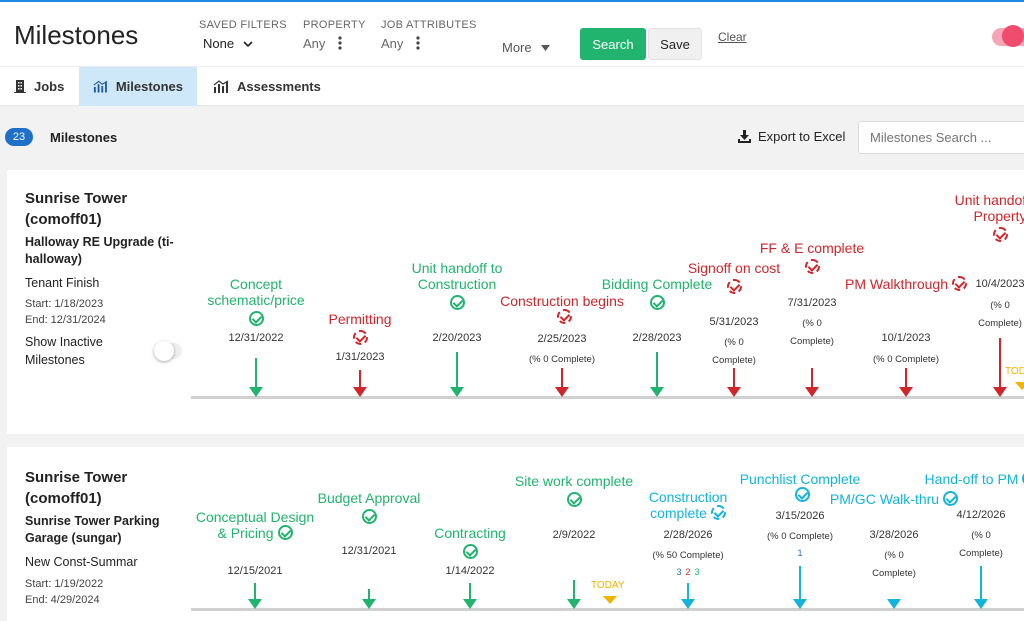  Describe the element at coordinates (314, 43) in the screenshot. I see `property-filter-value: Any` at that location.